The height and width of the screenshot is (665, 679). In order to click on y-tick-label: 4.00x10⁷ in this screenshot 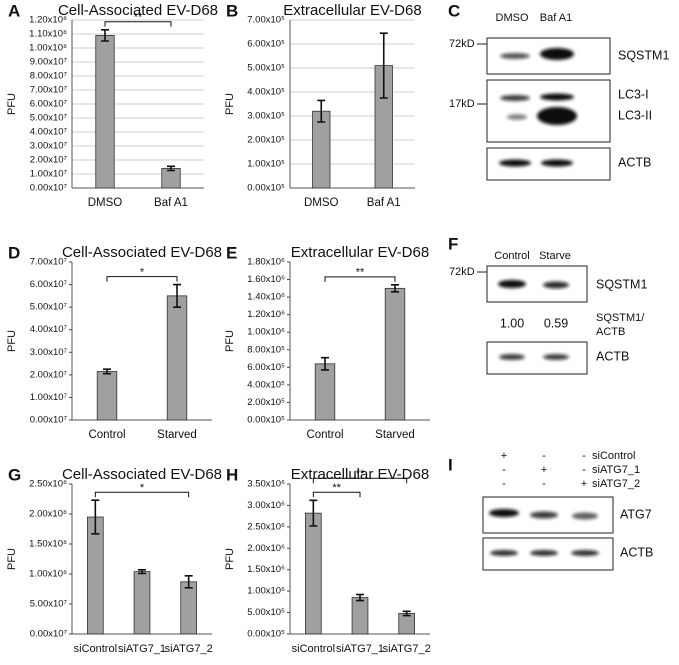, I will do `click(49, 329)`.